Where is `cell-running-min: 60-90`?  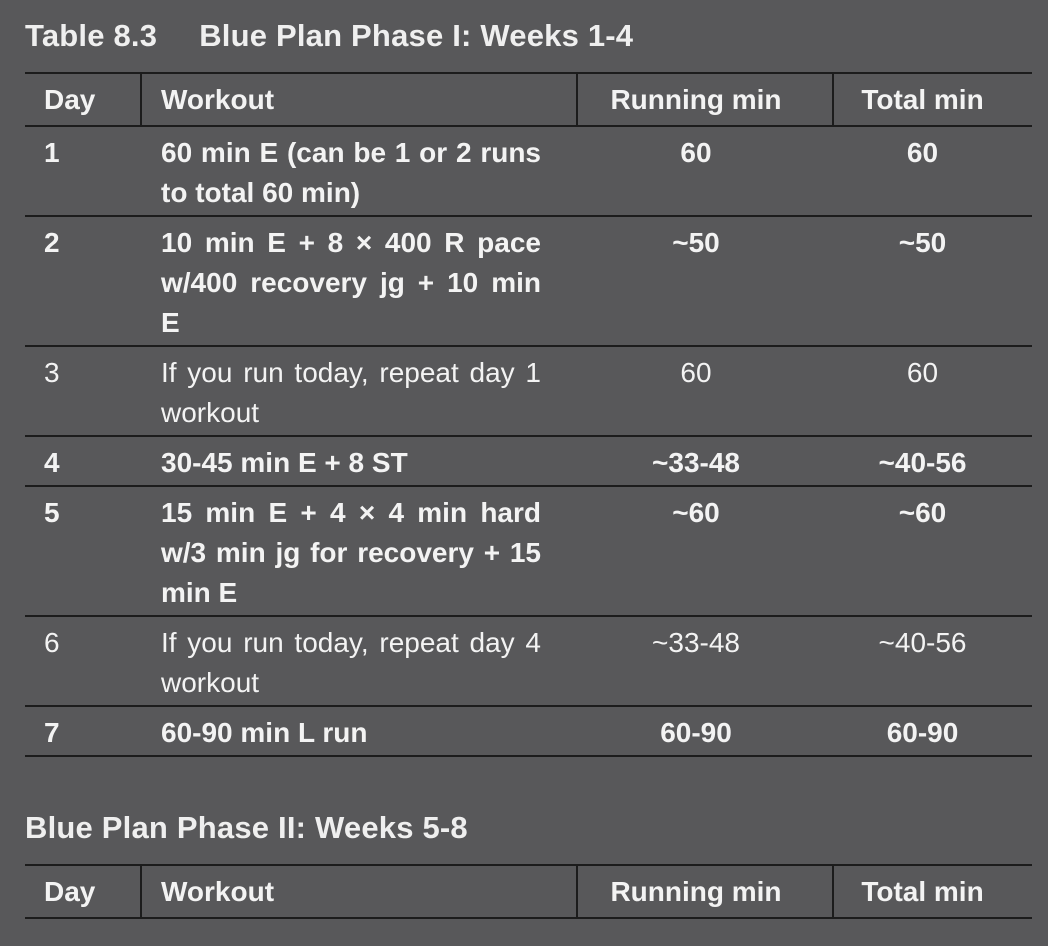
cell-running-min: 60-90 is located at coordinates (696, 732).